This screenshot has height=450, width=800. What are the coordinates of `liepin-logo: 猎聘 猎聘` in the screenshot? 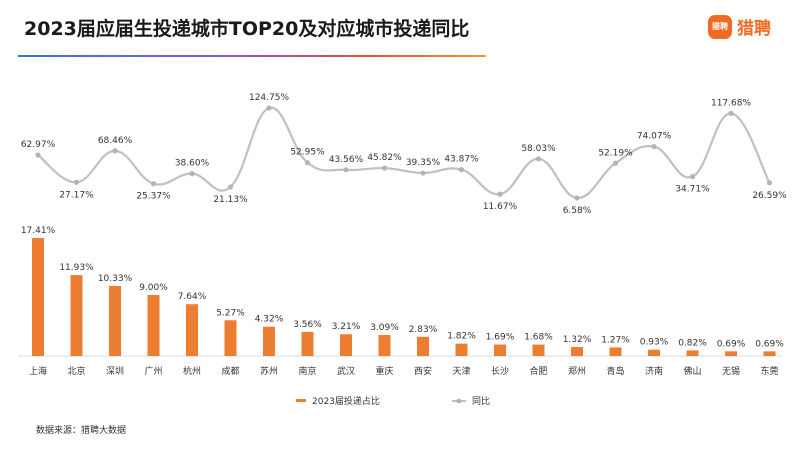 It's located at (739, 26).